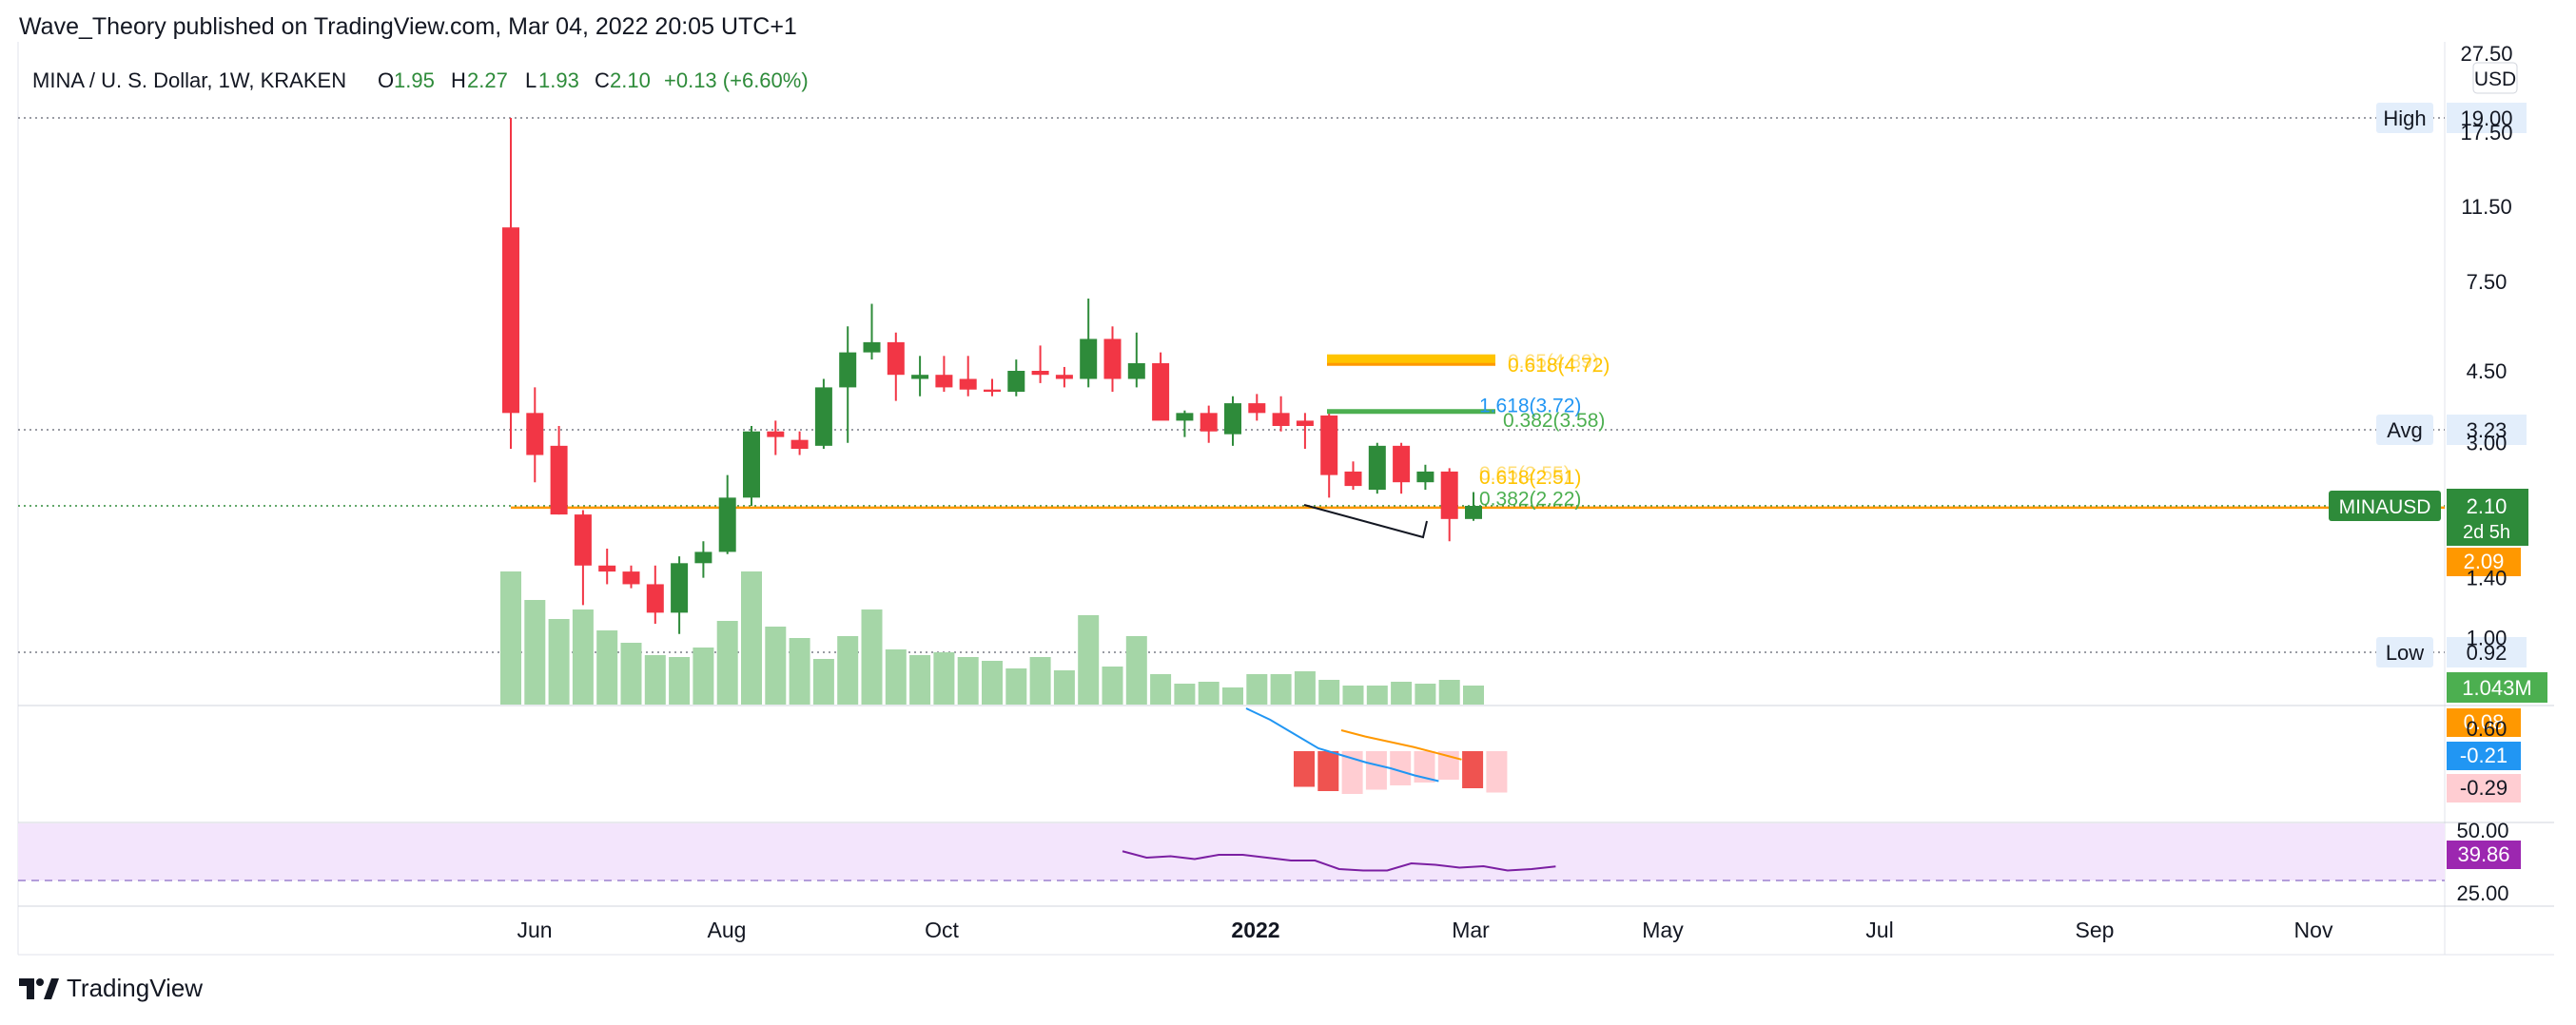 The width and height of the screenshot is (2576, 1025). What do you see at coordinates (2487, 430) in the screenshot?
I see `price-line-value-avg: 3.23` at bounding box center [2487, 430].